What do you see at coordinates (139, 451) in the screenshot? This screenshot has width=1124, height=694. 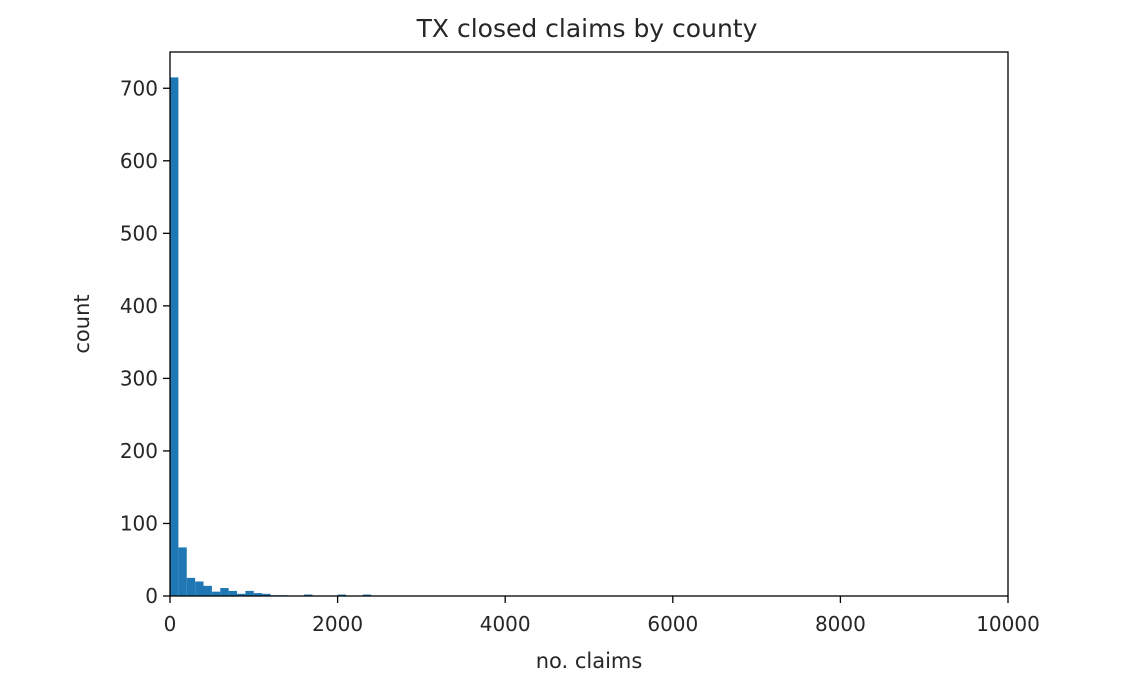 I see `y-tick-label: 200` at bounding box center [139, 451].